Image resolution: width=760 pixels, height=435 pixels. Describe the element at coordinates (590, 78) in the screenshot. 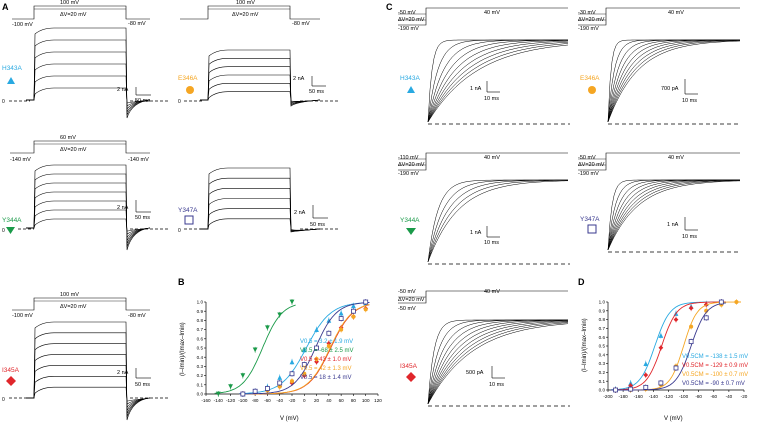

I see `mutant-label: E346A` at that location.